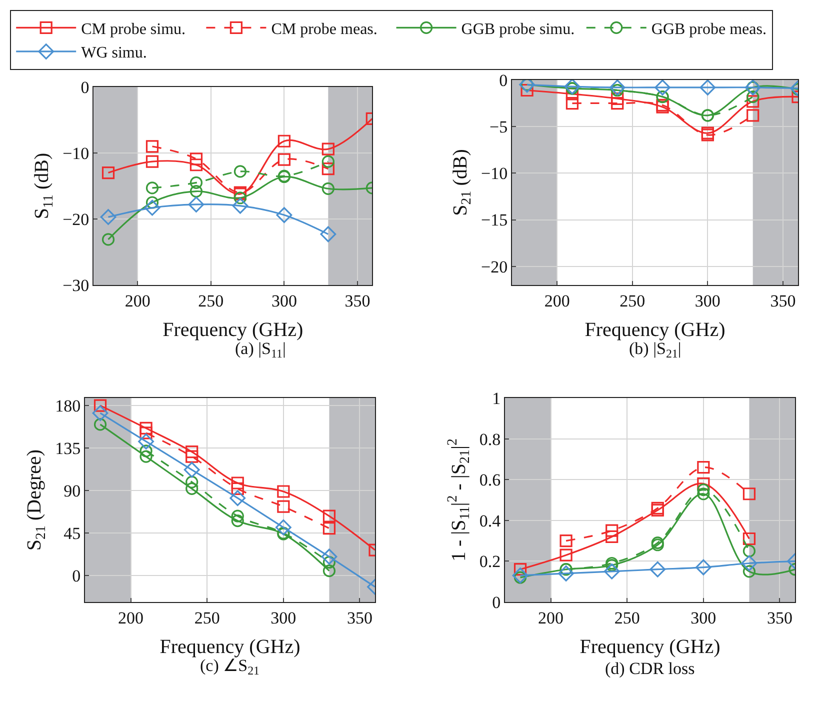 The image size is (813, 703). I want to click on text: (a) |S$_{11}$|, so click(260, 350).